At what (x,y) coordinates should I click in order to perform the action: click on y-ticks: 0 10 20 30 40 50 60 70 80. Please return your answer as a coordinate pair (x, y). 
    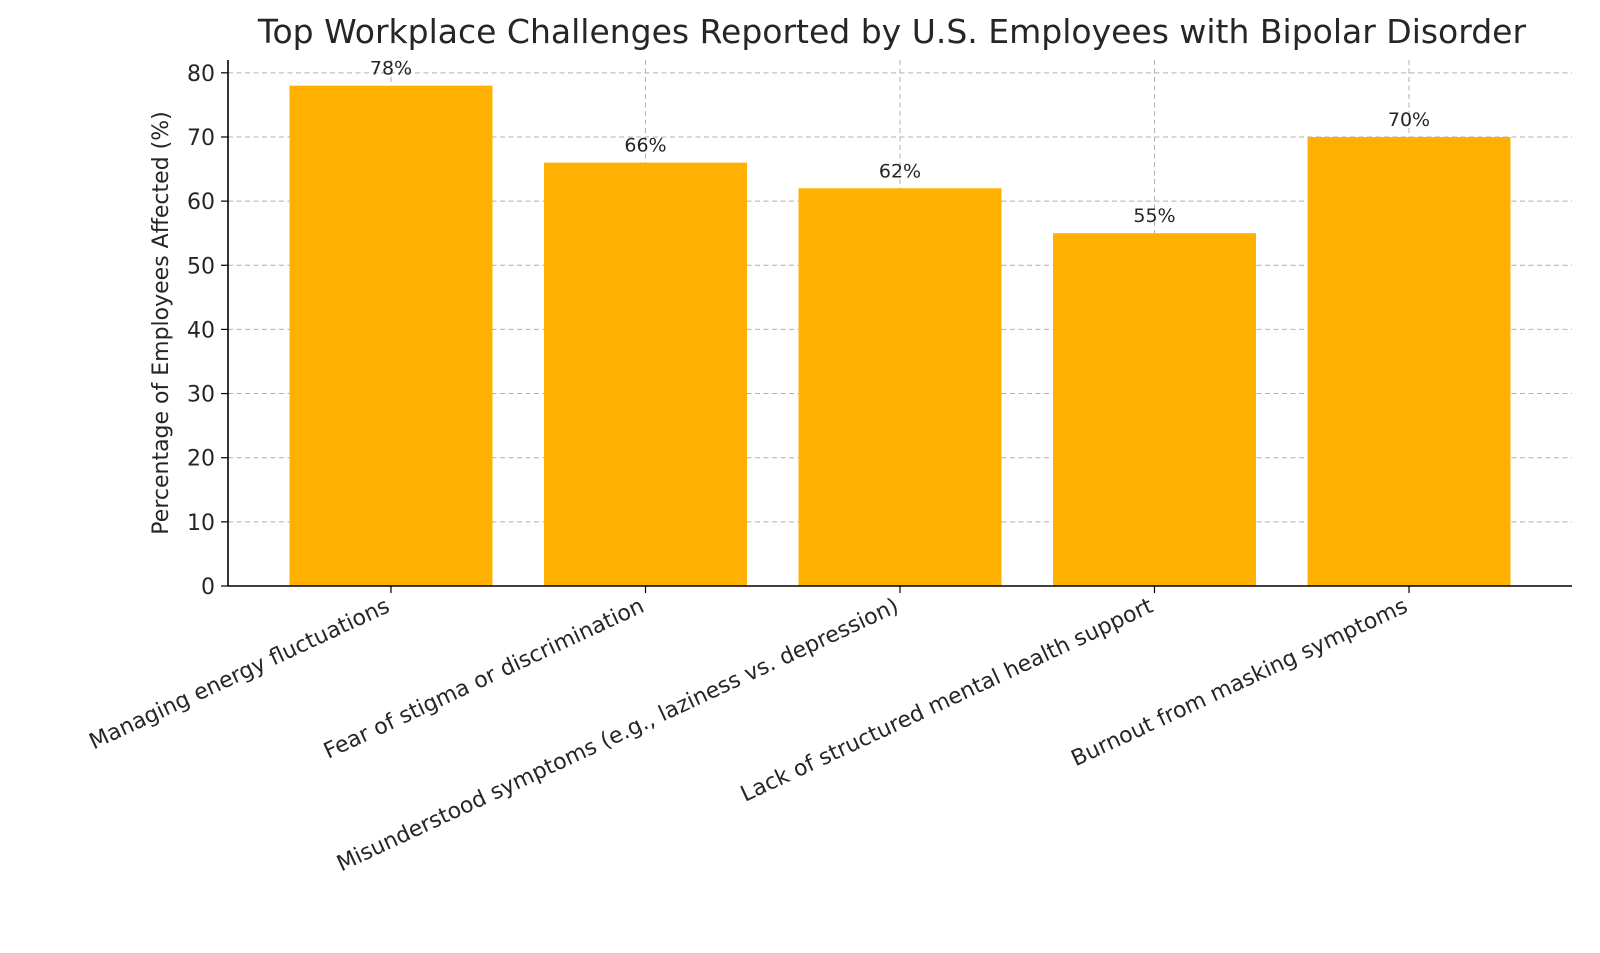
    Looking at the image, I should click on (207, 331).